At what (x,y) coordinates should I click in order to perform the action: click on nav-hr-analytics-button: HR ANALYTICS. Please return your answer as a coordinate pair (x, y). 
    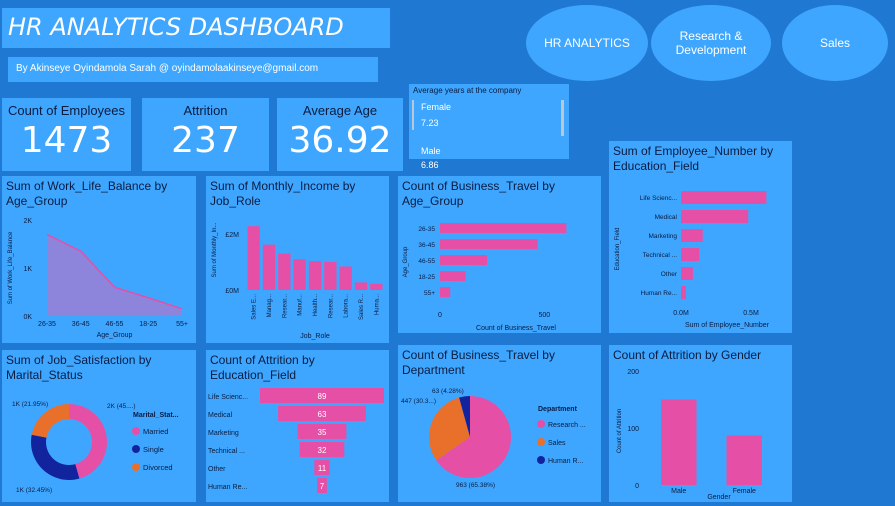
    Looking at the image, I should click on (587, 43).